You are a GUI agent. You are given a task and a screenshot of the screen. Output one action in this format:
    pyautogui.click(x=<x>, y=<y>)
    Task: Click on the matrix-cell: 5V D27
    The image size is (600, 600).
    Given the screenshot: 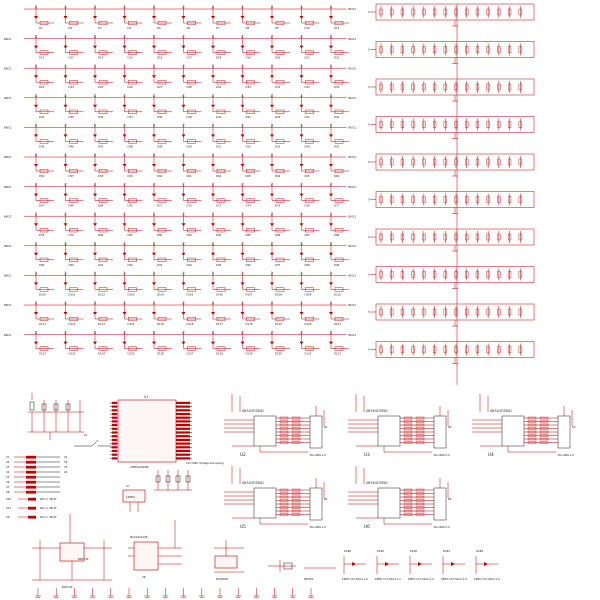 What is the action you would take?
    pyautogui.click(x=162, y=76)
    